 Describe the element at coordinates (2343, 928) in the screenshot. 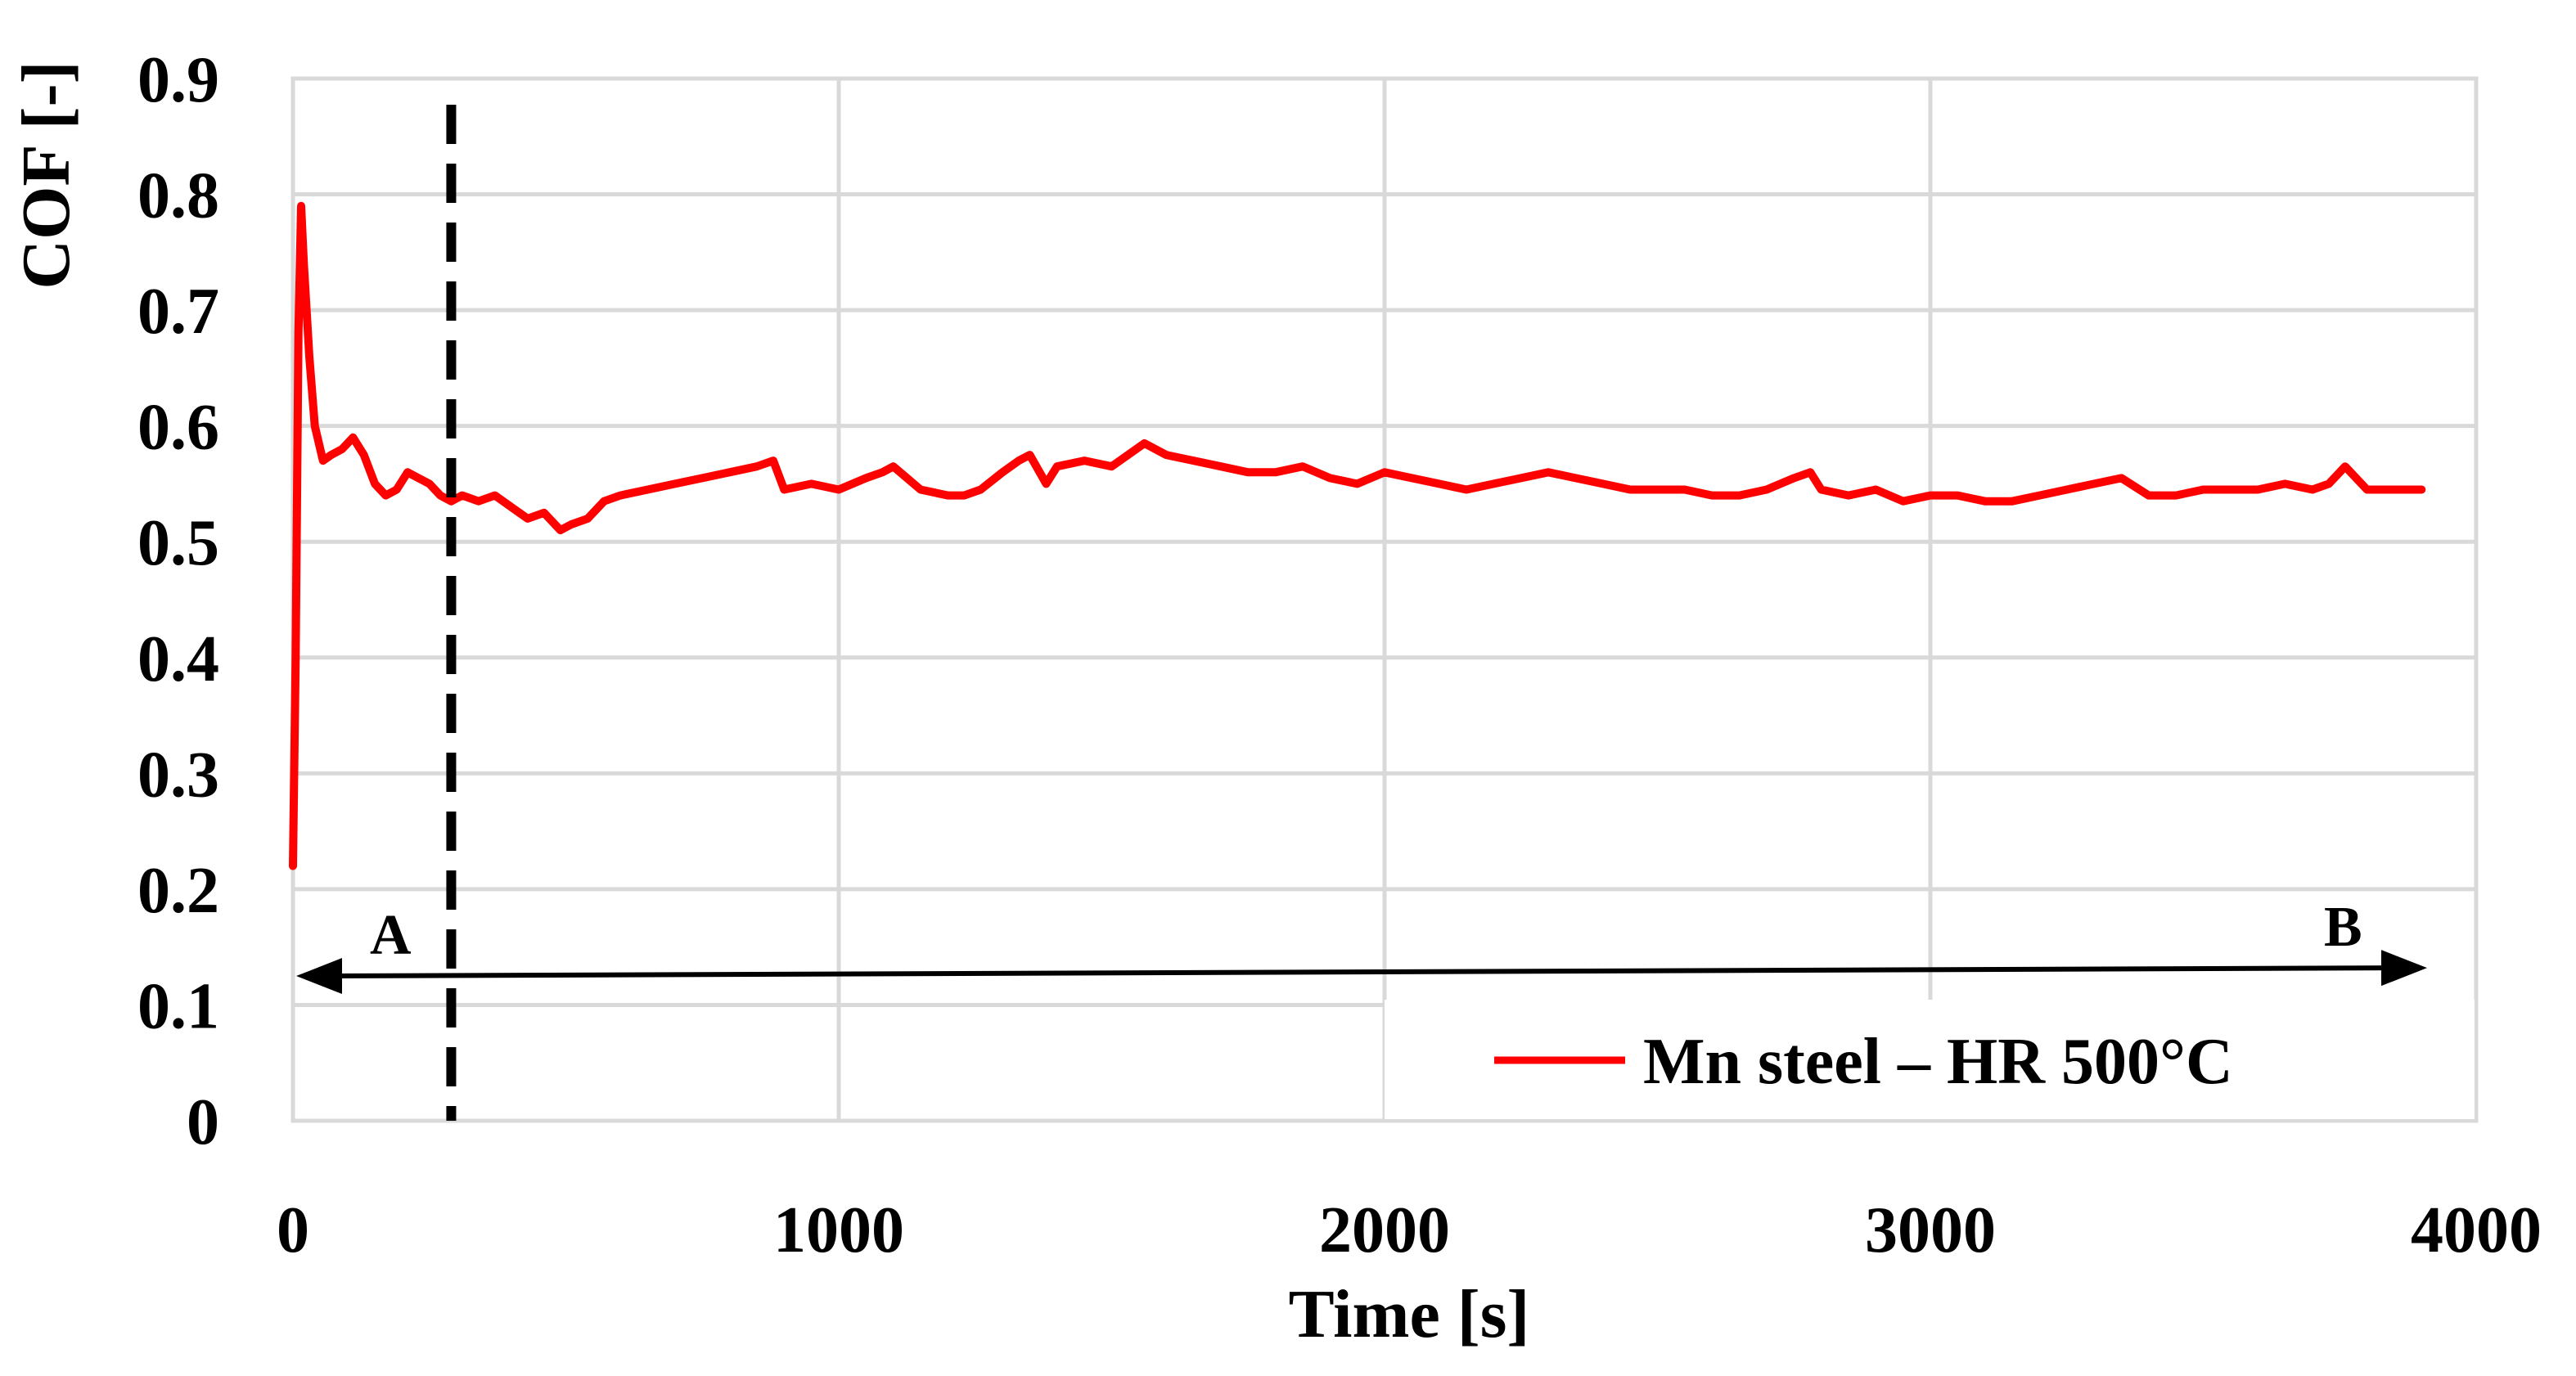

I see `region-label-b: B` at that location.